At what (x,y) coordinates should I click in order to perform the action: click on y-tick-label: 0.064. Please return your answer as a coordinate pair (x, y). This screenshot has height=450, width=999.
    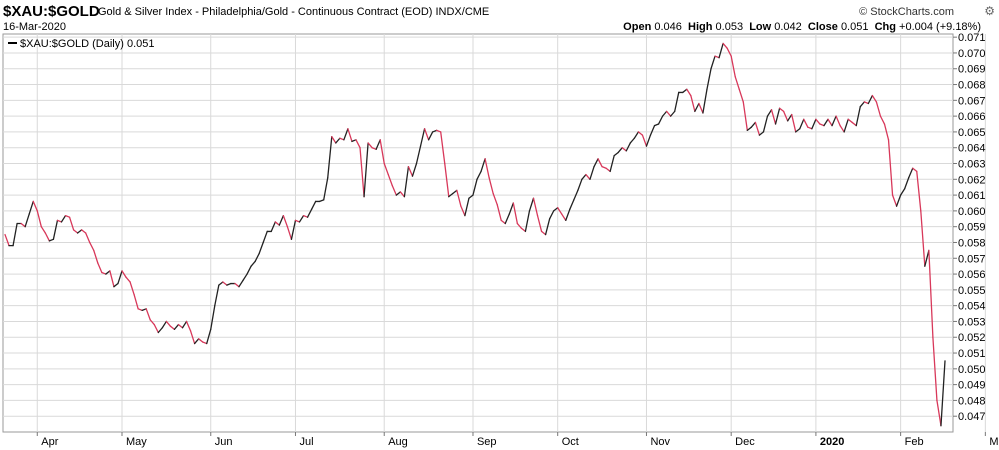
    Looking at the image, I should click on (972, 149).